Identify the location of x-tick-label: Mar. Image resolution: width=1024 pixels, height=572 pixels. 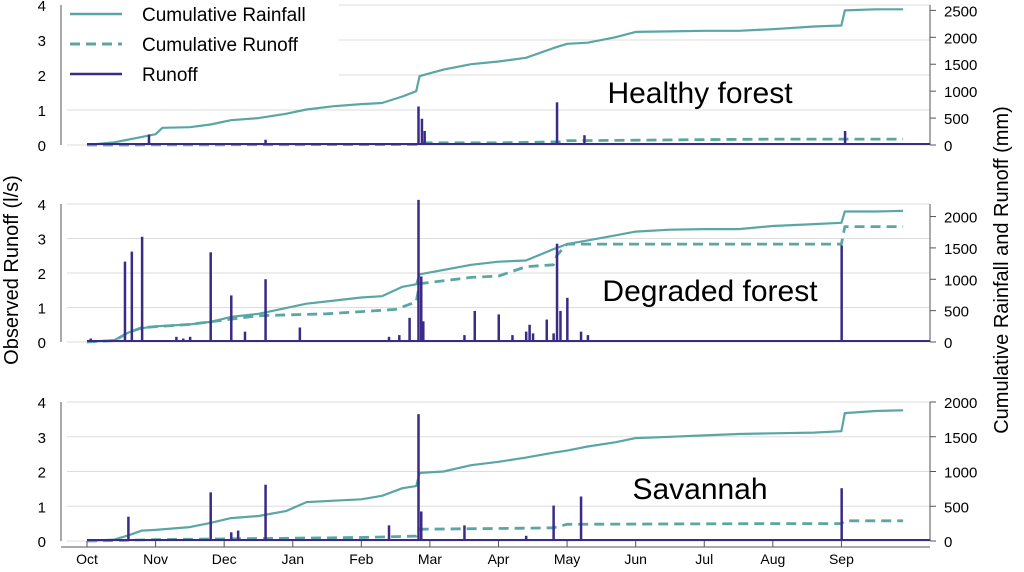
(430, 559).